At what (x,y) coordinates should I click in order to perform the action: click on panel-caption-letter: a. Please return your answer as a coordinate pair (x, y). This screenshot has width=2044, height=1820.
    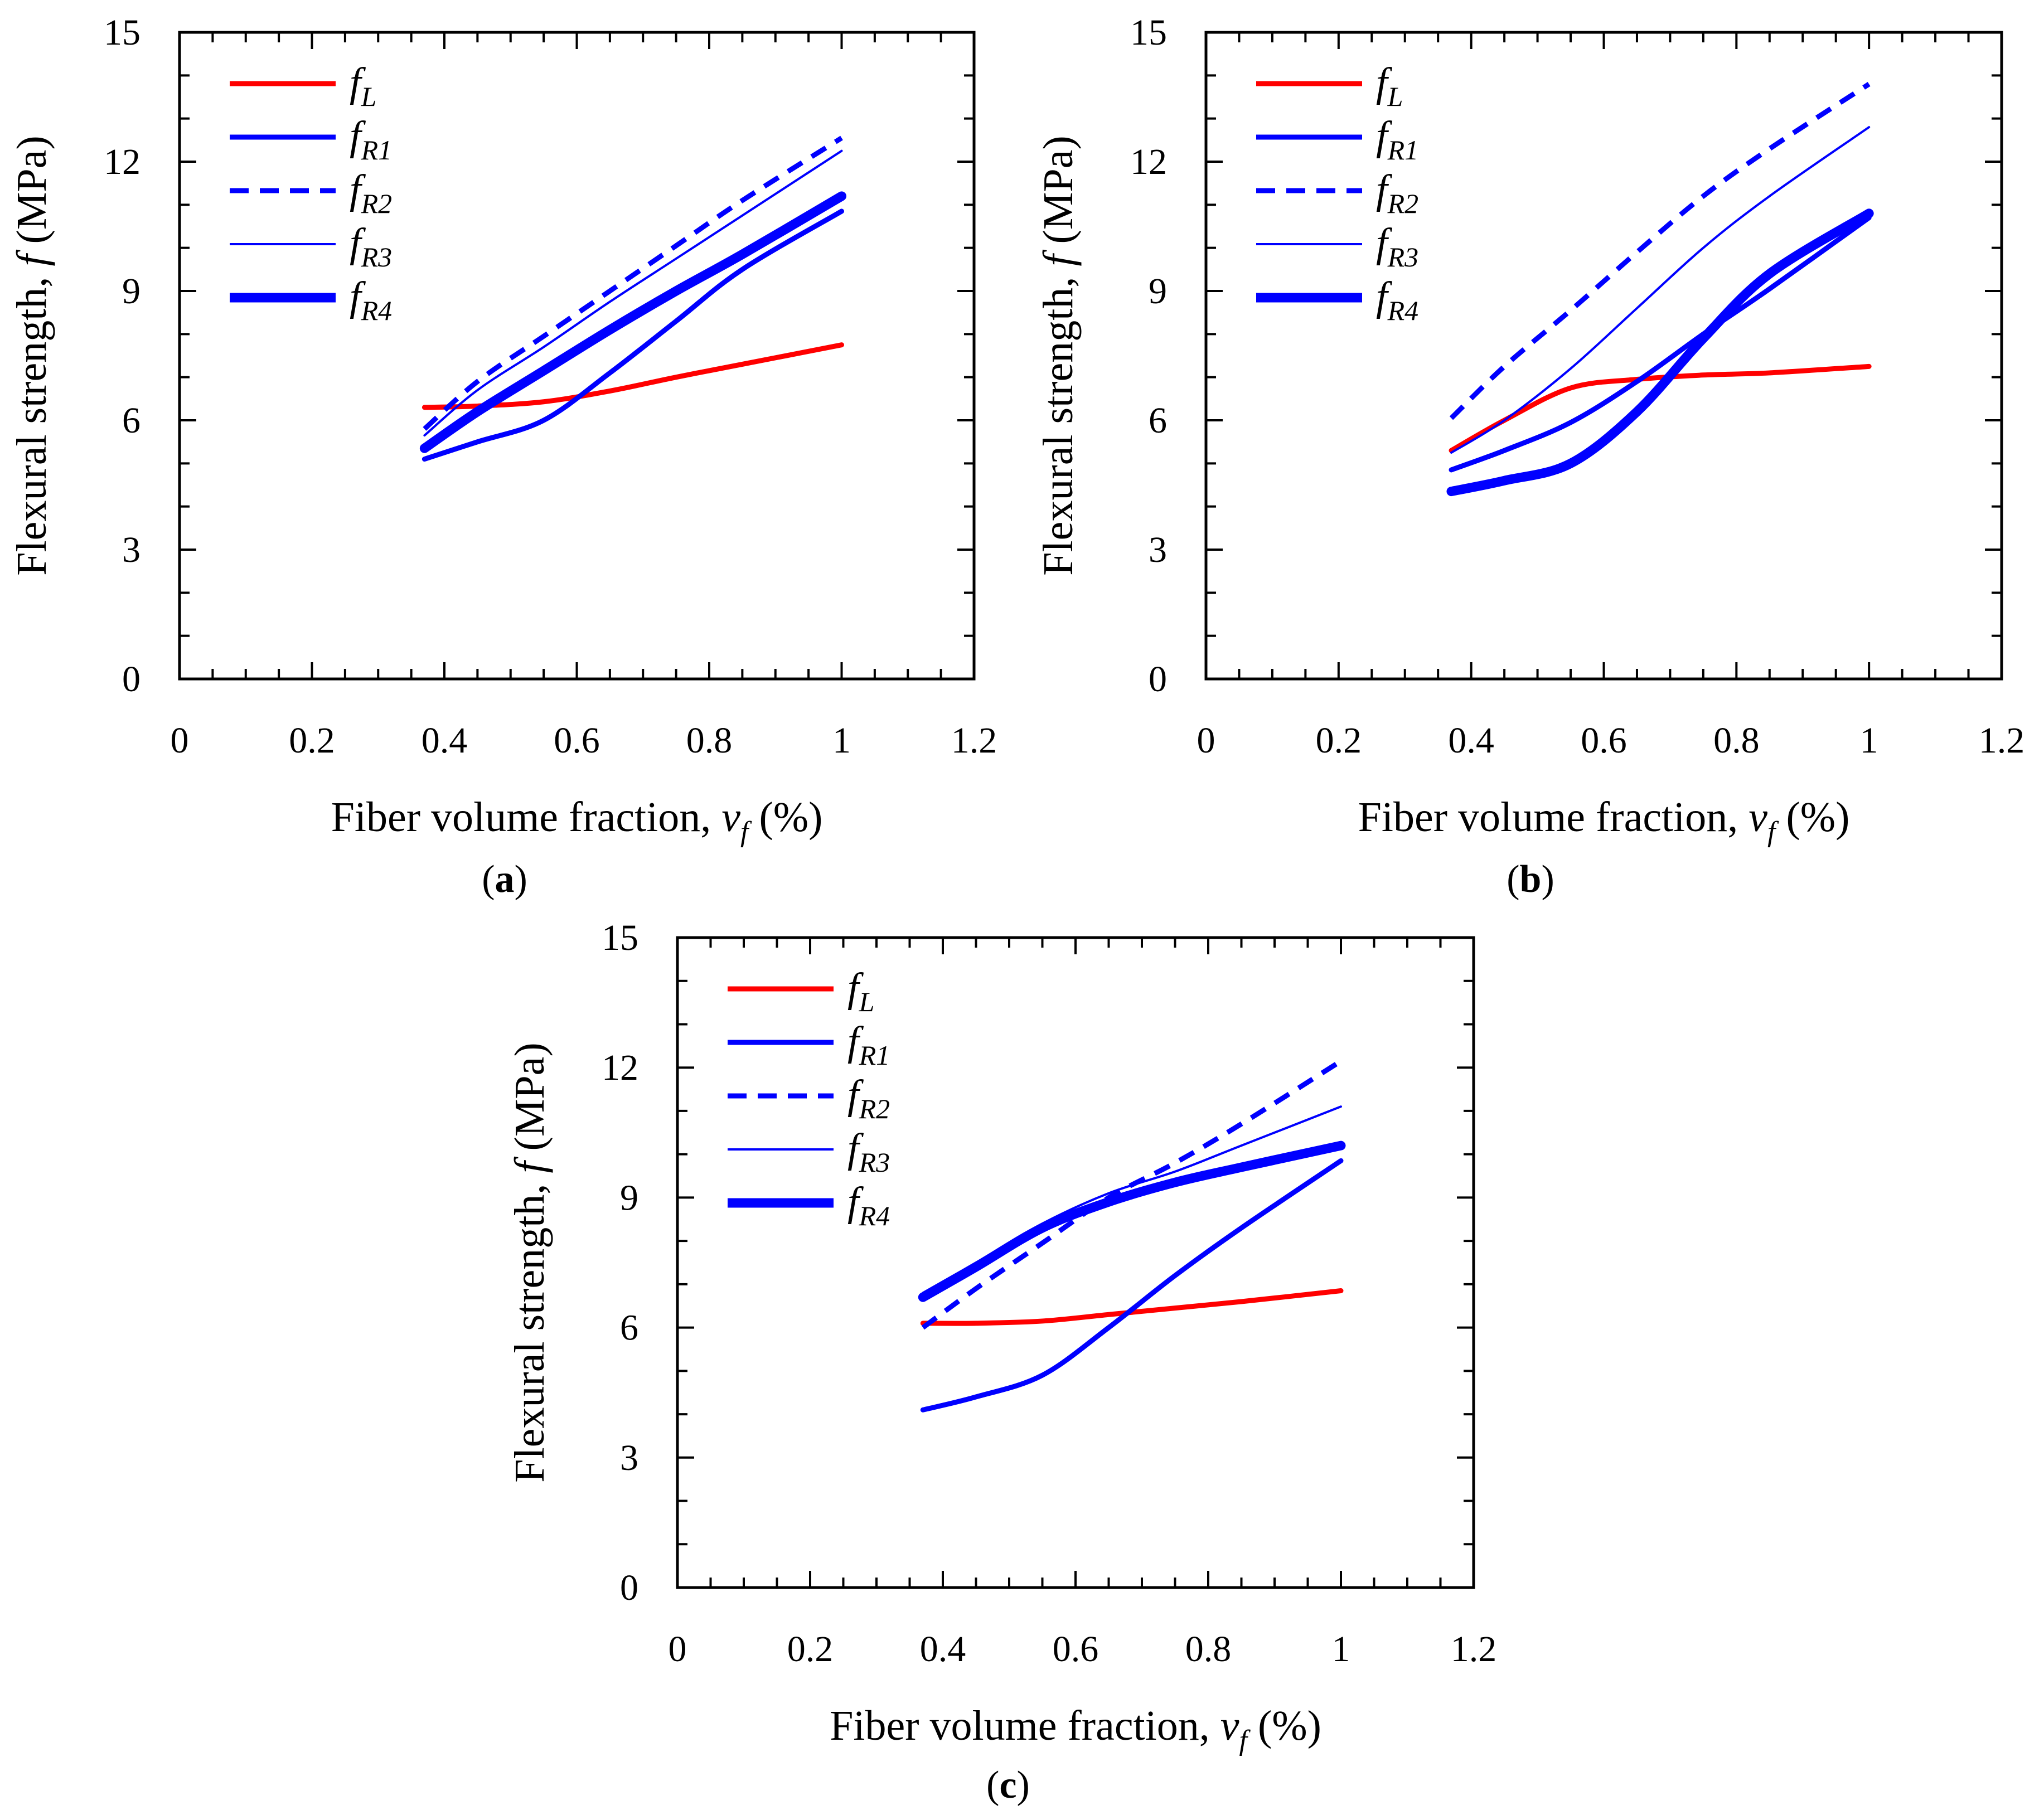
    Looking at the image, I should click on (505, 879).